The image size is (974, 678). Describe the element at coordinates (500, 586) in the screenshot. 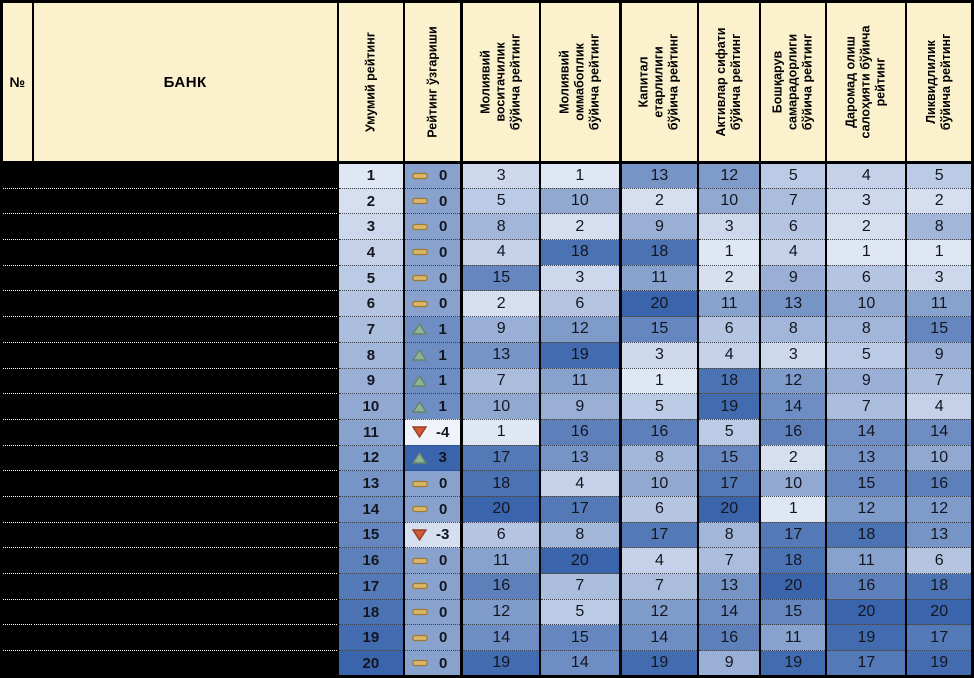

I see `score-cell-fin_intermediation: 16` at that location.